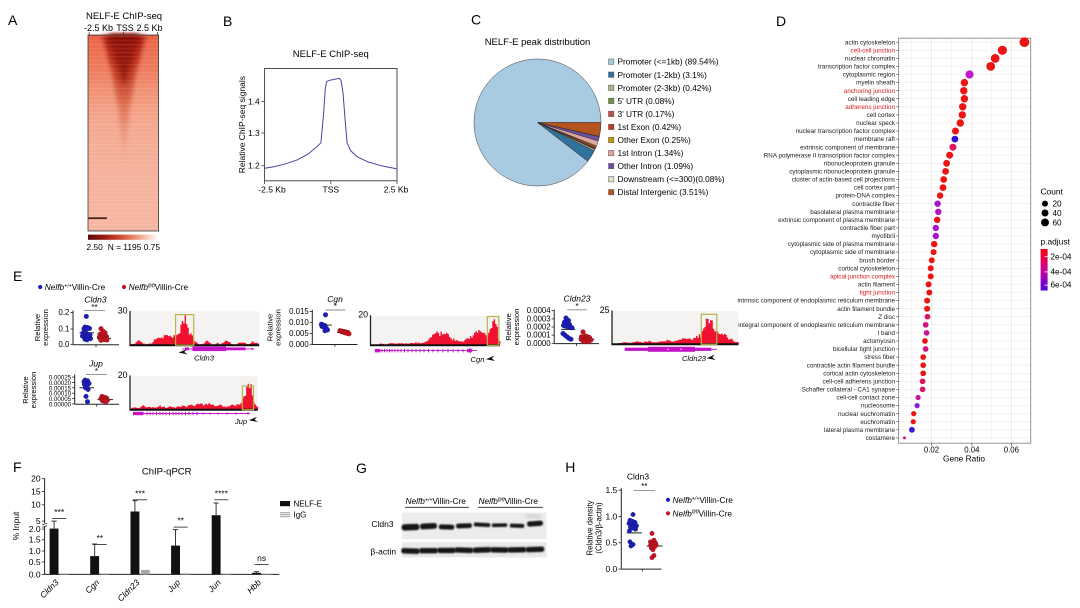 The image size is (1080, 608). I want to click on svg-text: Other Exon (0.25%), so click(655, 140).